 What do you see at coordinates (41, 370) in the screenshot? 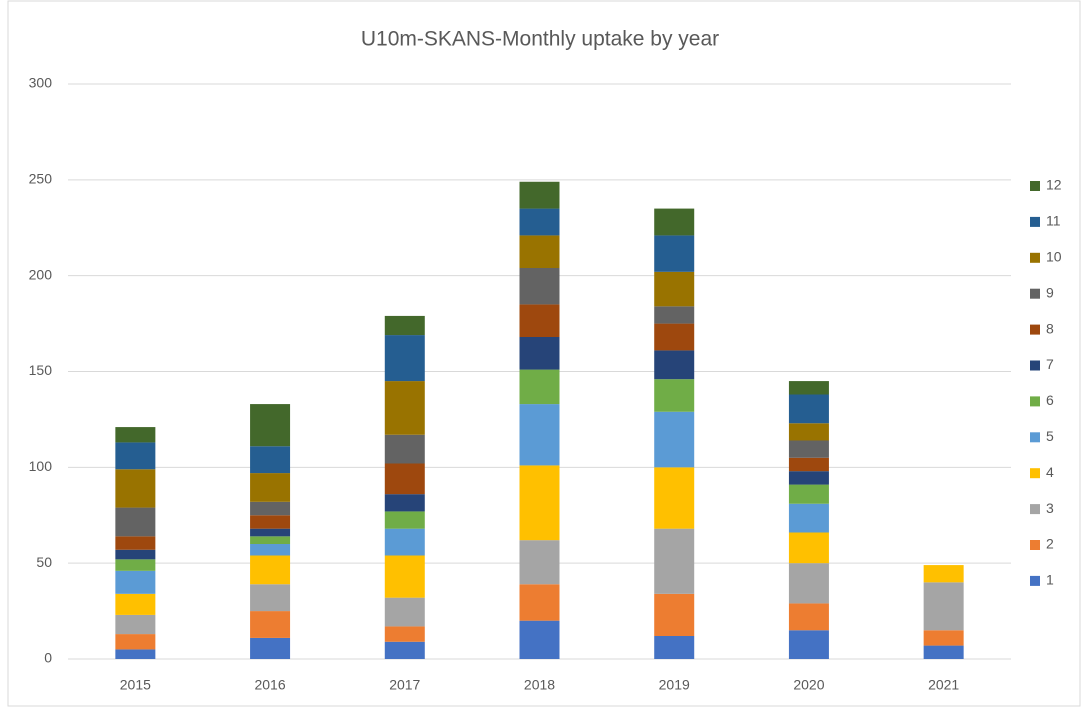
I see `y-tick-label: 150` at bounding box center [41, 370].